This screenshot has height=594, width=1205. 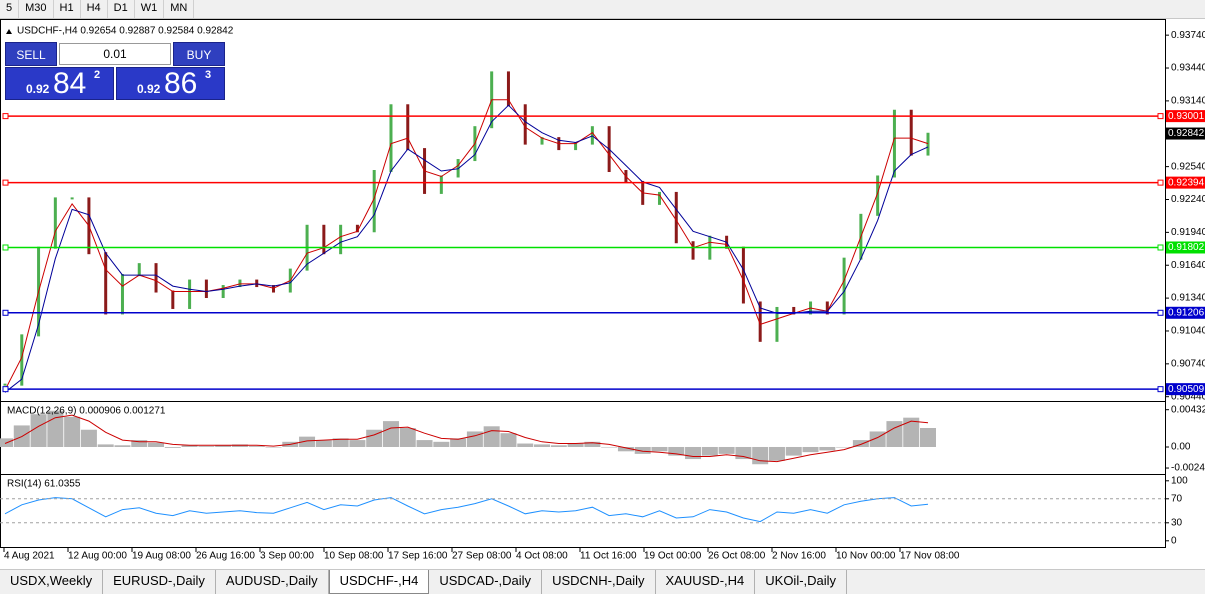 What do you see at coordinates (737, 556) in the screenshot?
I see `x-tick-label: 26 Oct 08:00` at bounding box center [737, 556].